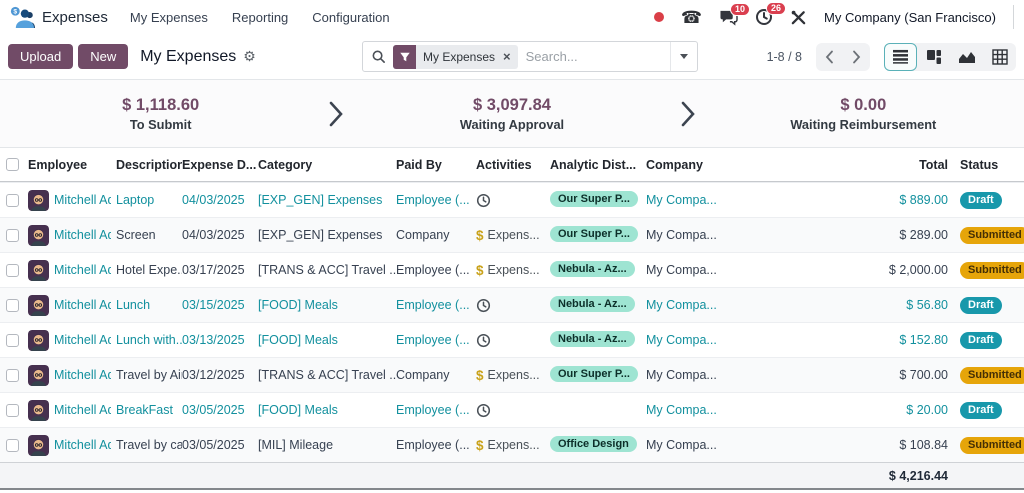  What do you see at coordinates (900, 56) in the screenshot?
I see `list-view-button` at bounding box center [900, 56].